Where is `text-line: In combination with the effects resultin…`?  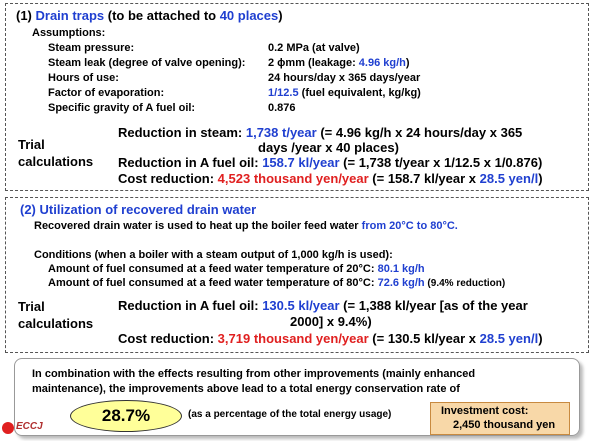
text-line: In combination with the effects resultin… is located at coordinates (254, 374).